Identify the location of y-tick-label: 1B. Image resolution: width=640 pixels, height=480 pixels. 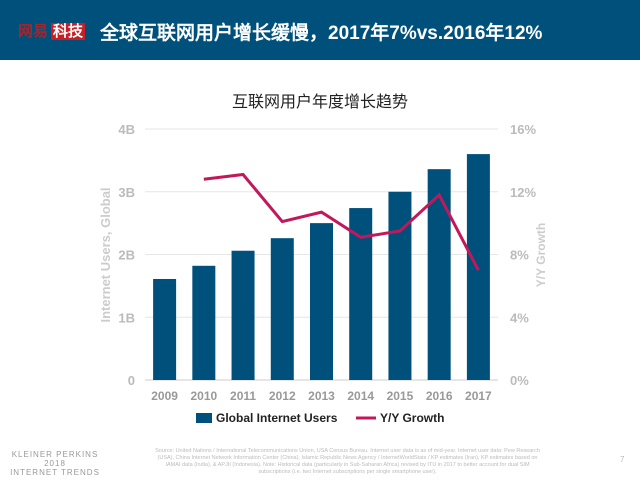
(126, 317).